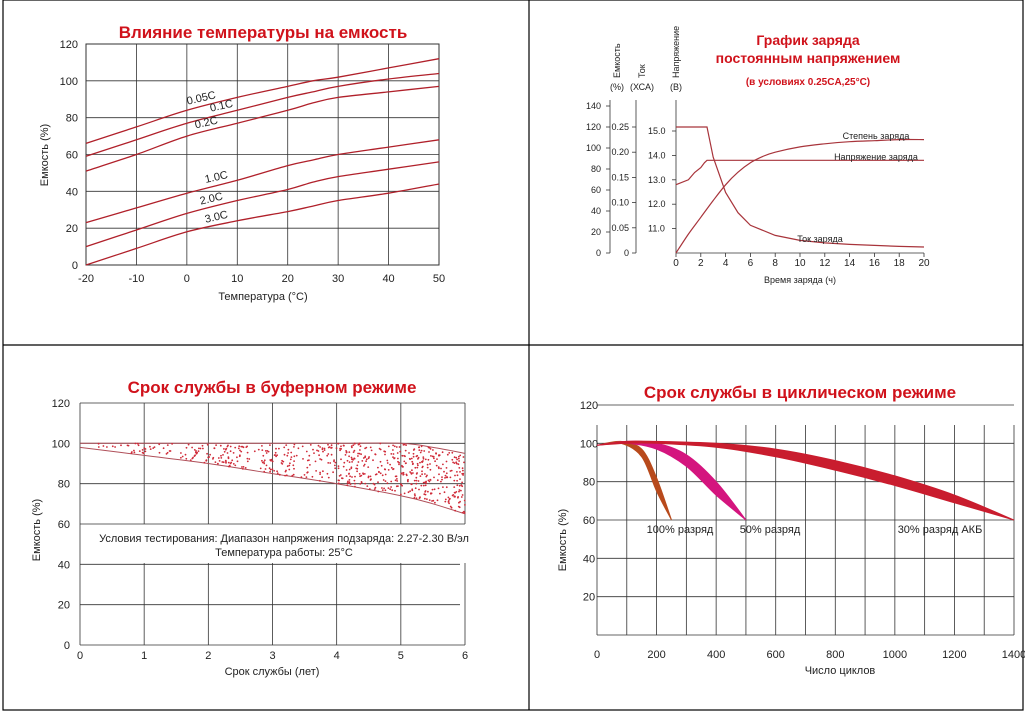 This screenshot has height=712, width=1025. Describe the element at coordinates (401, 656) in the screenshot. I see `x-tick-label: 5` at that location.